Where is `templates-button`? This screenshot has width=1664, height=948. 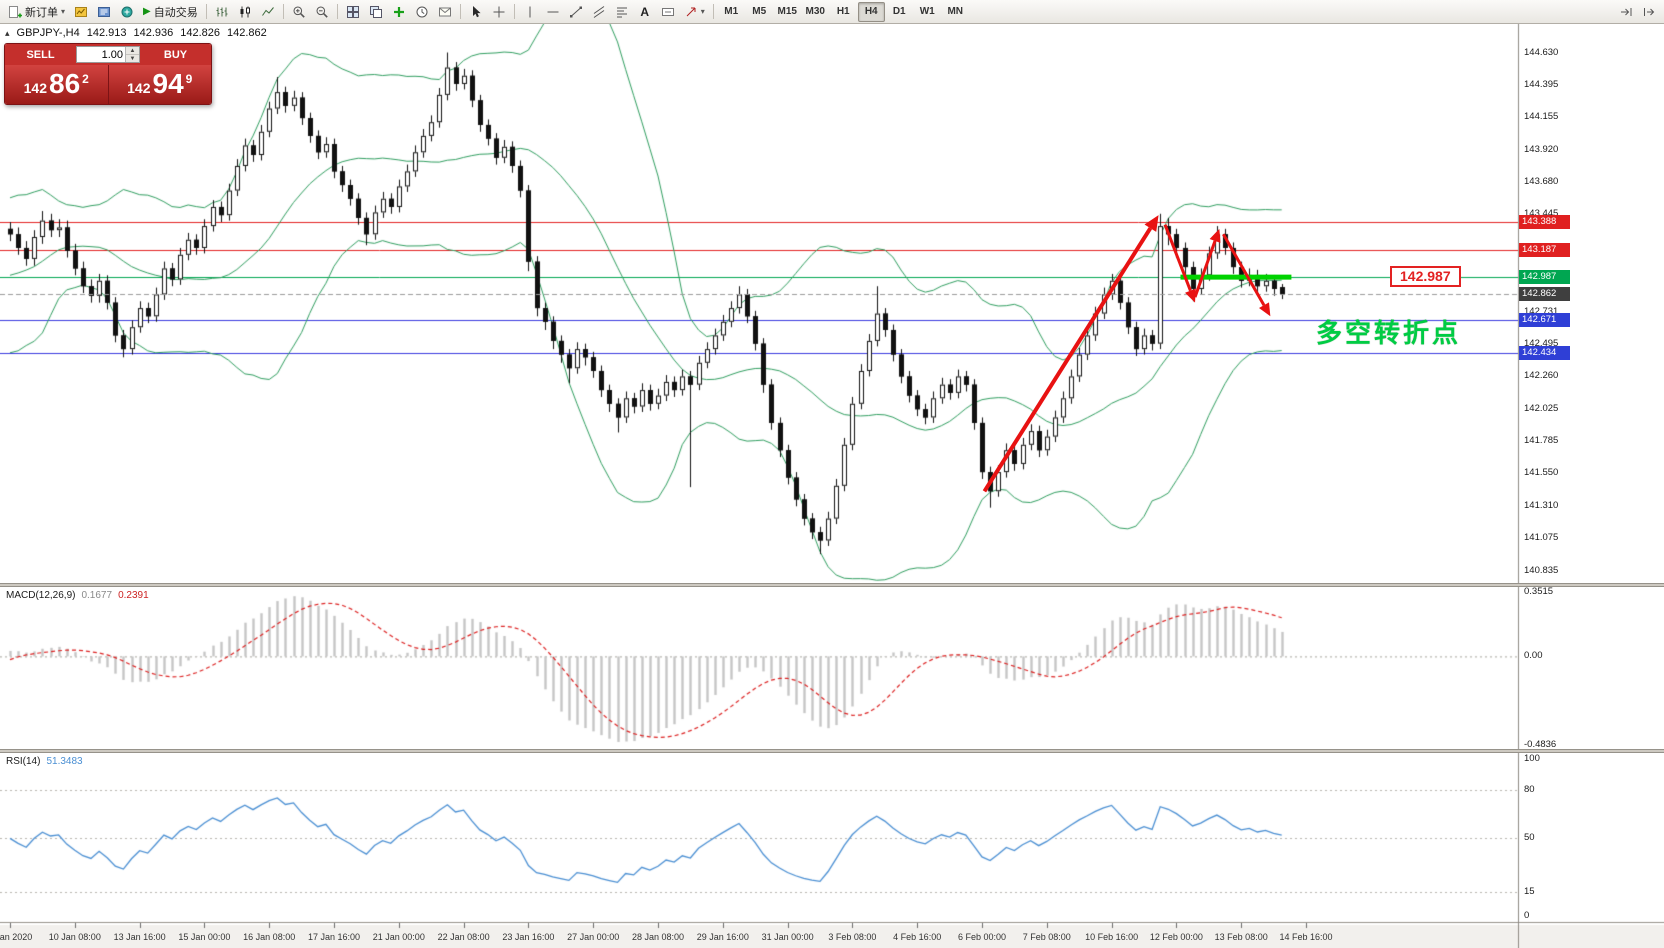 templates-button is located at coordinates (445, 12).